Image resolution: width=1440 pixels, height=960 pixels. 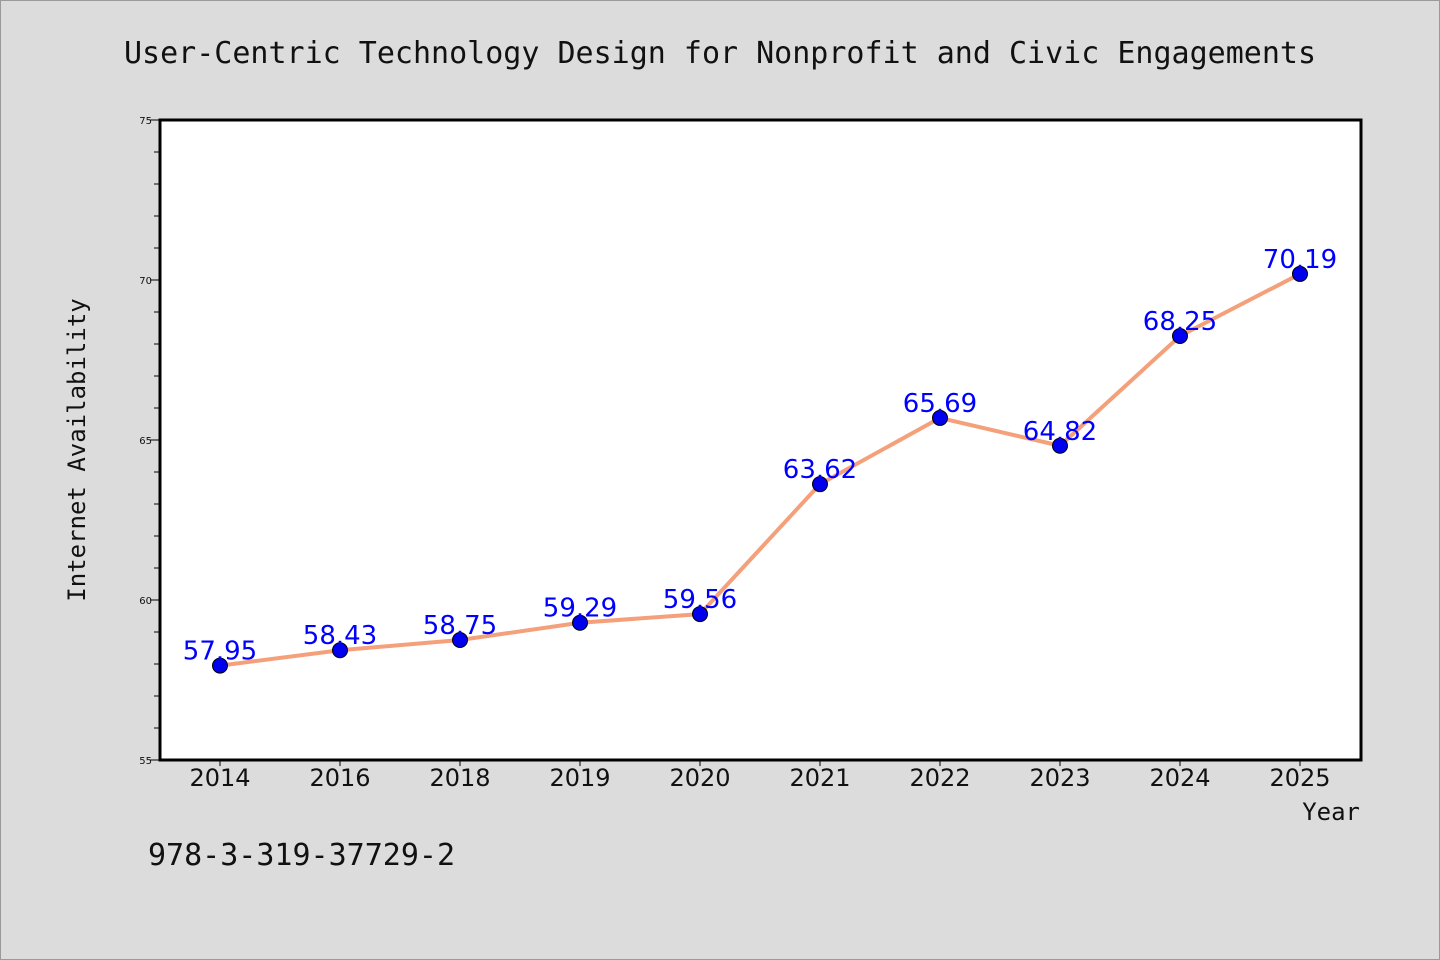 I want to click on data-label: 68.25, so click(x=1180, y=322).